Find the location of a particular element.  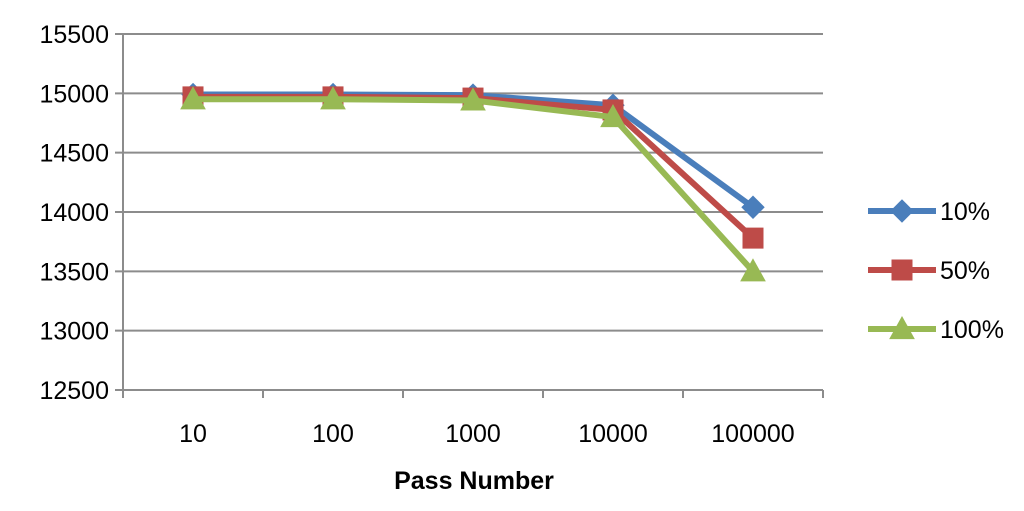

series-line is located at coordinates (474, 150).